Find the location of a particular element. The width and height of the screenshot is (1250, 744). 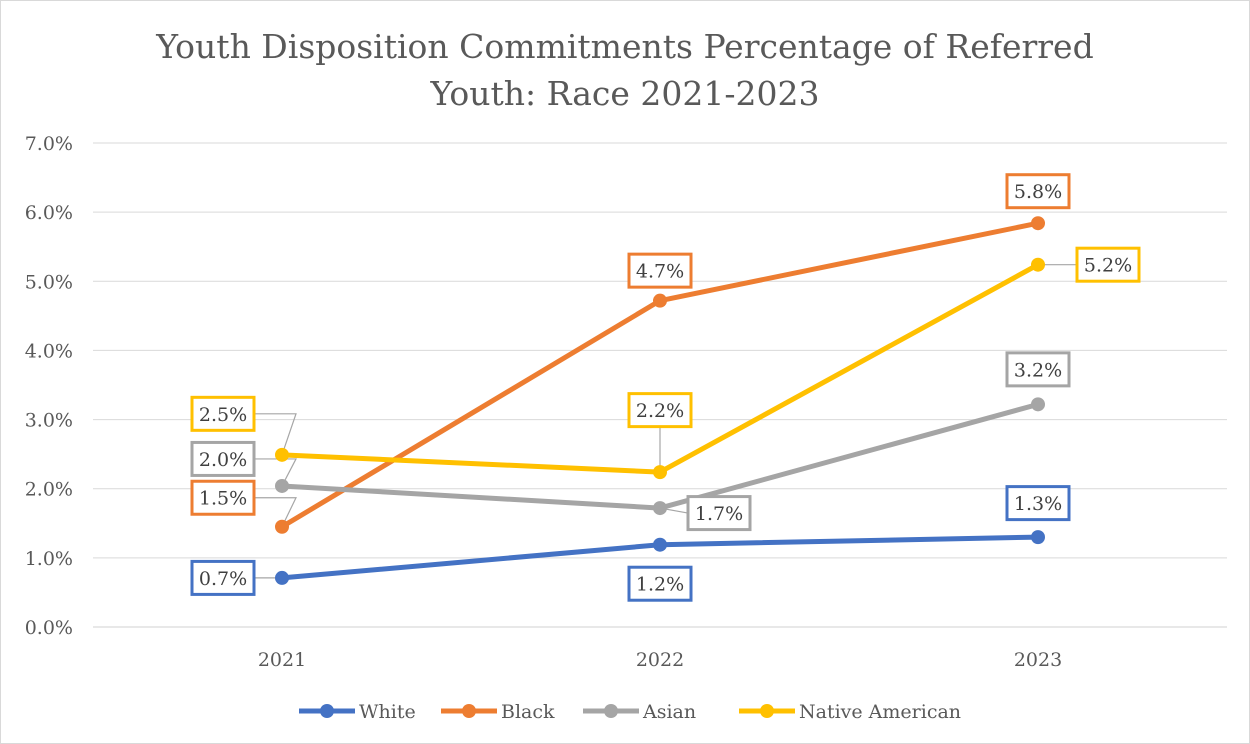

data-label: 1.5% is located at coordinates (223, 499).